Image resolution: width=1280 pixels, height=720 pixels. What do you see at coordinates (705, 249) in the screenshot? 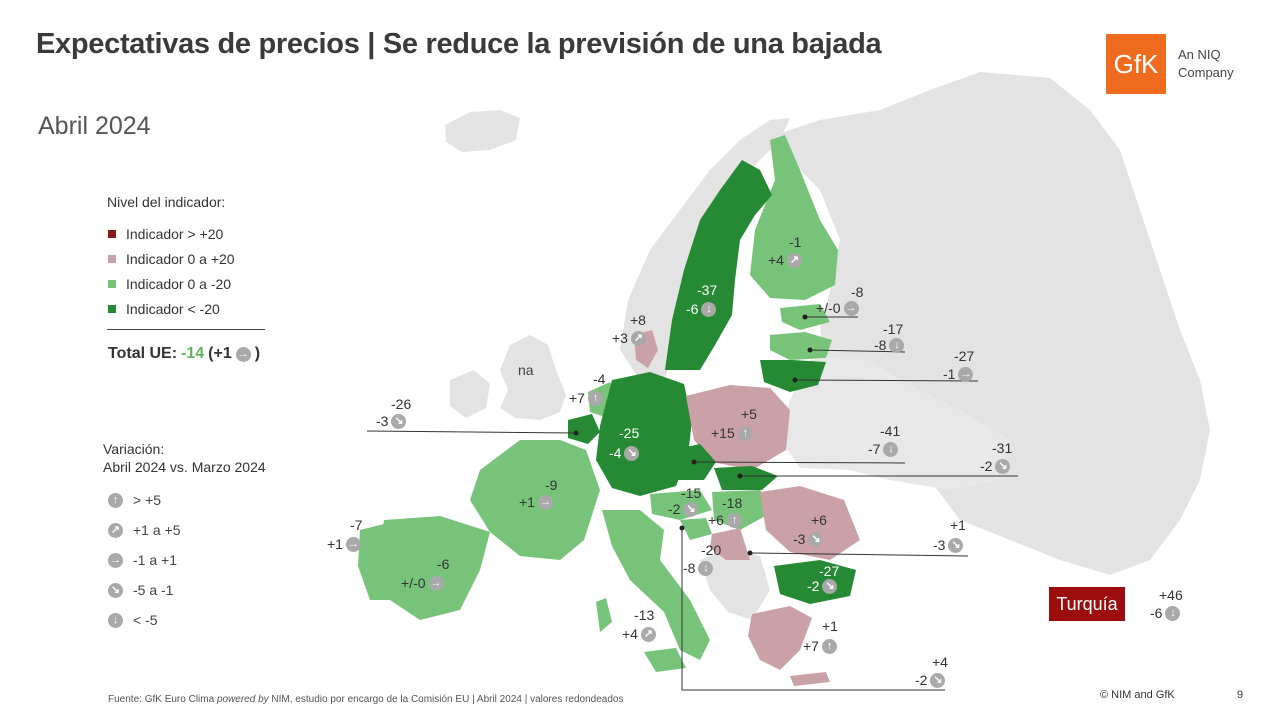
I see `norway-shape` at bounding box center [705, 249].